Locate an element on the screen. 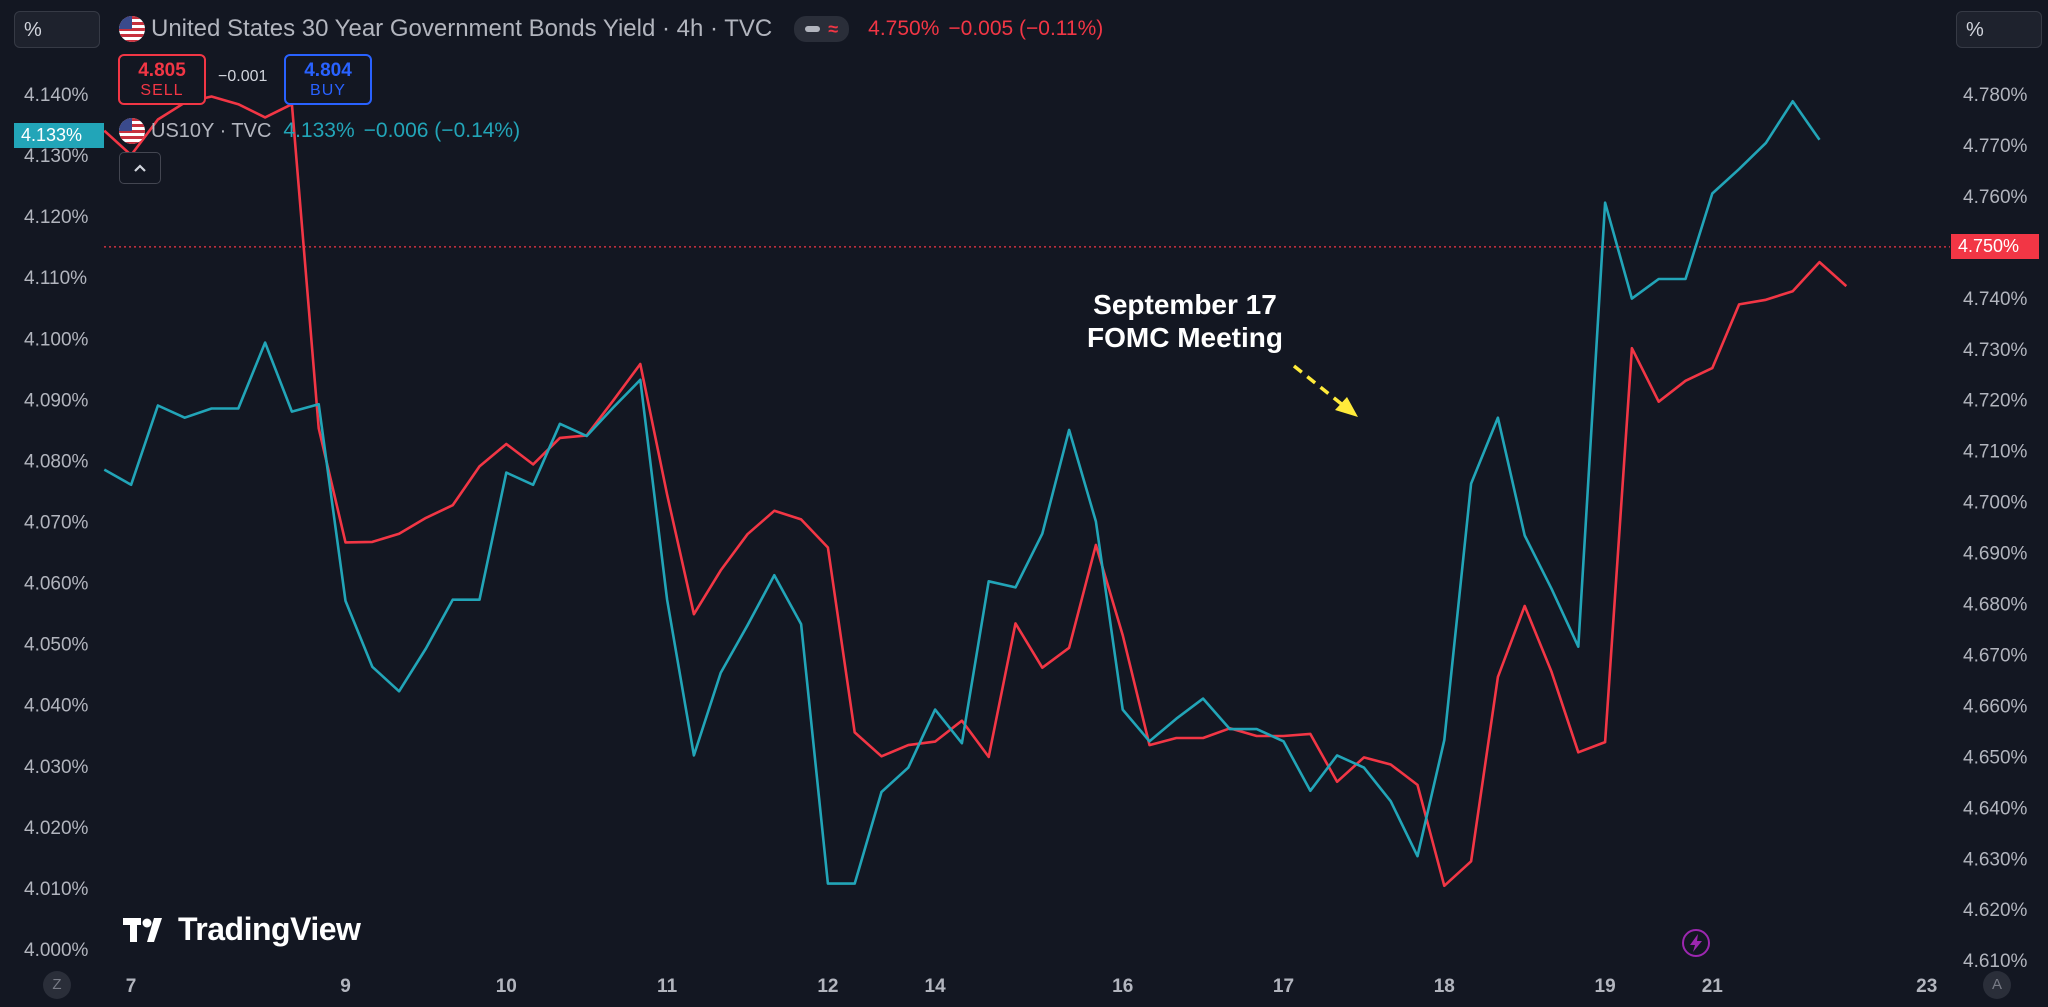 Image resolution: width=2048 pixels, height=1007 pixels. main-symbol-last-value: 4.750% is located at coordinates (904, 28).